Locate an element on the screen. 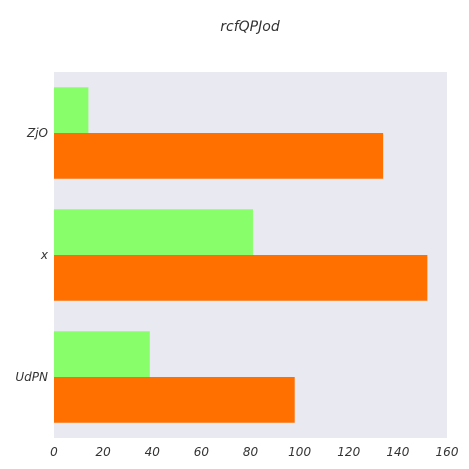  x-tick-label: 140 is located at coordinates (397, 452).